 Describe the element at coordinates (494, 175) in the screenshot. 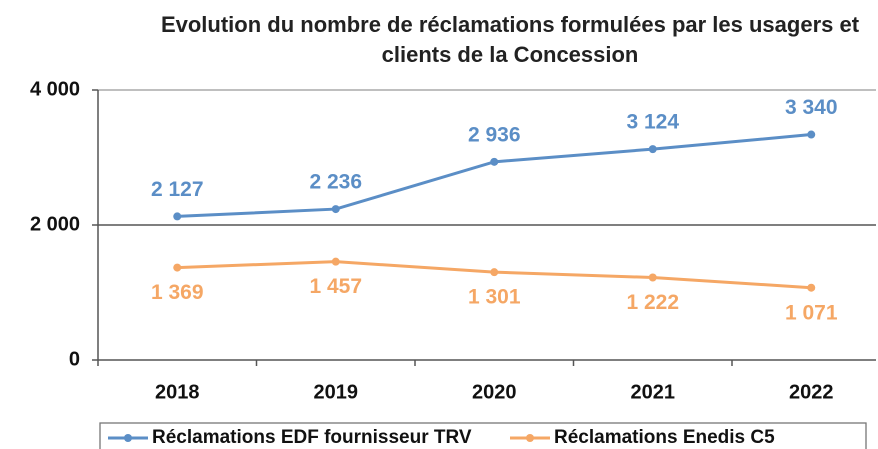

I see `series-line` at that location.